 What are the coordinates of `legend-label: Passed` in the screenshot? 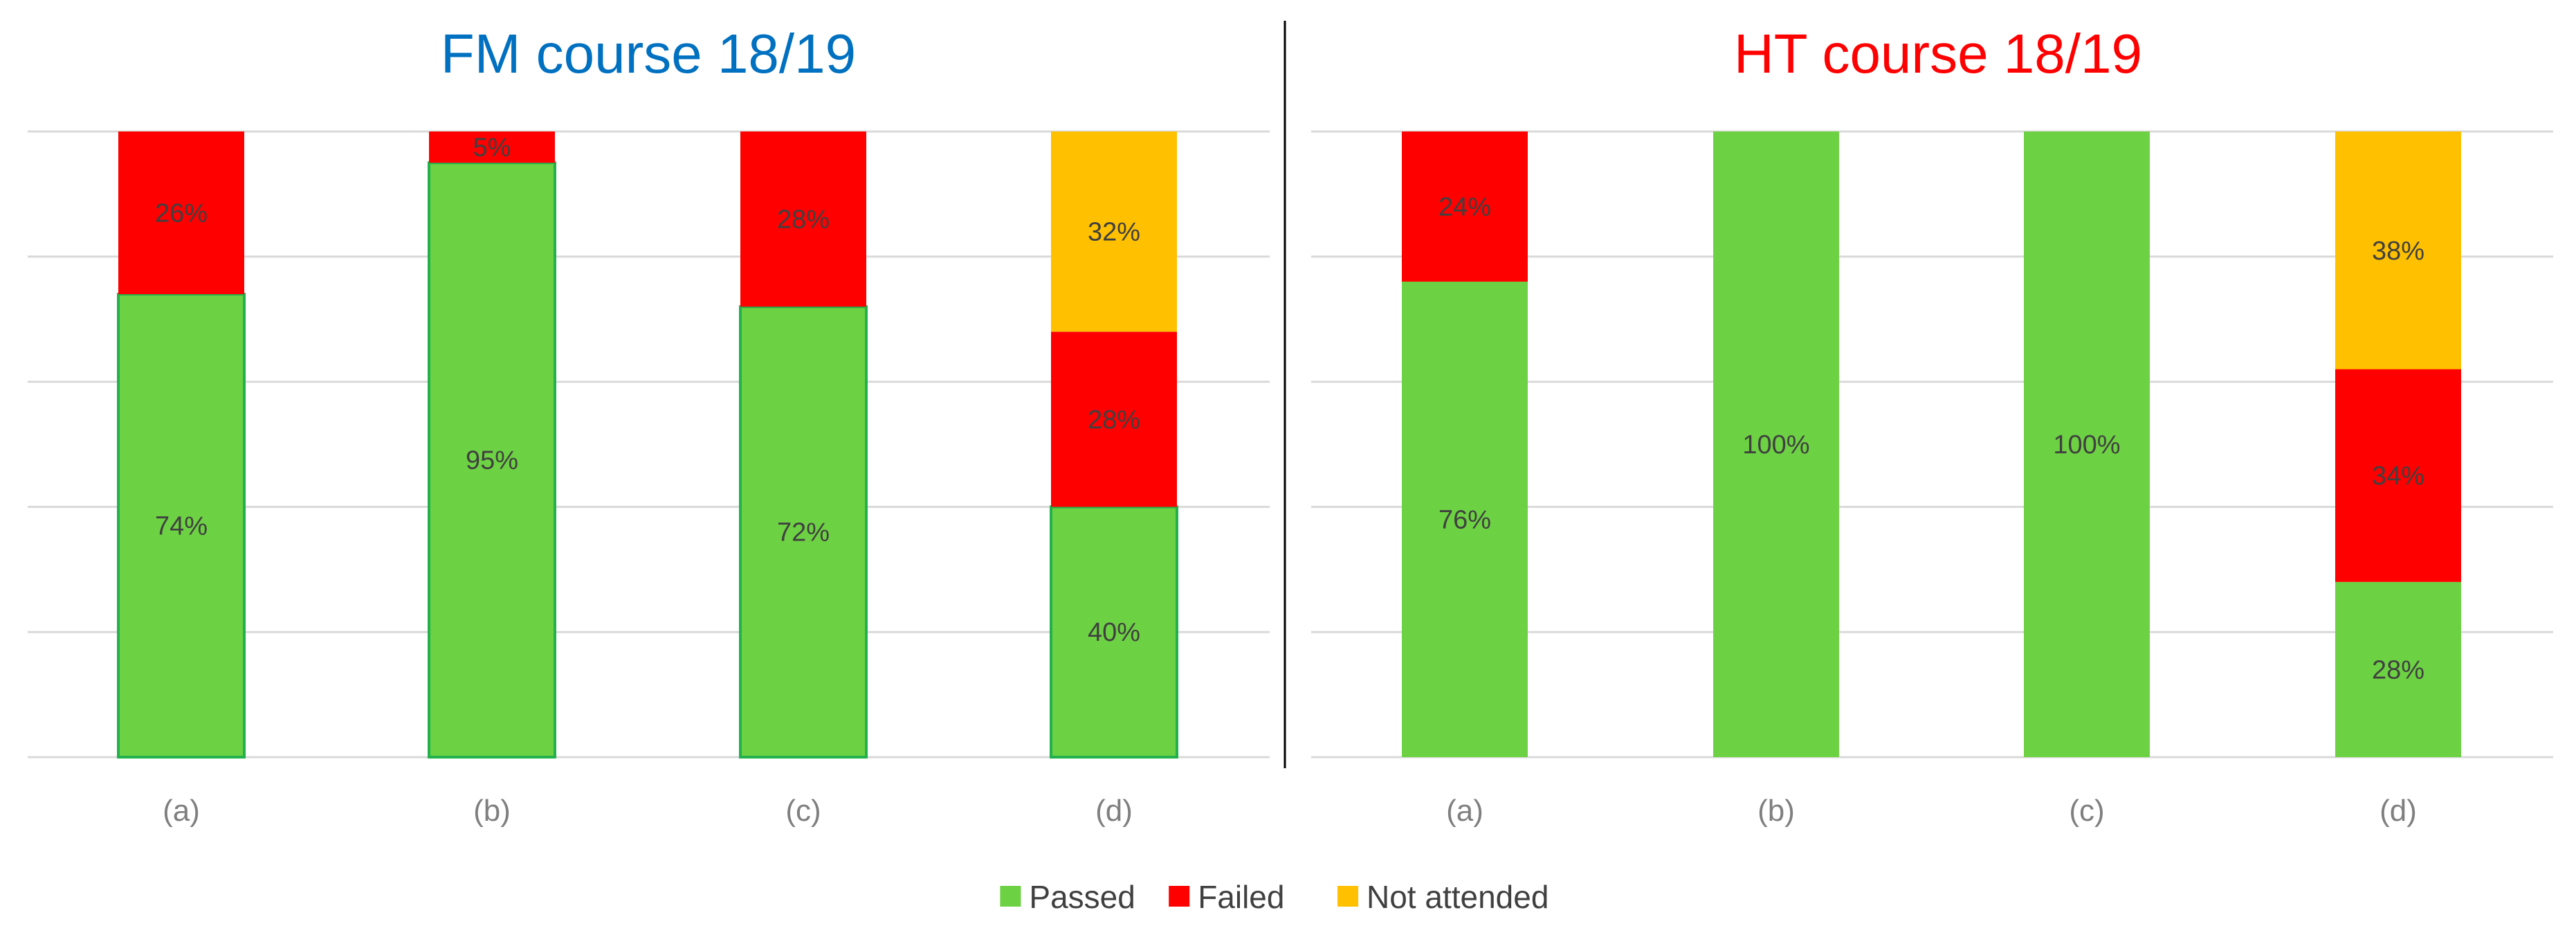 It's located at (1082, 897).